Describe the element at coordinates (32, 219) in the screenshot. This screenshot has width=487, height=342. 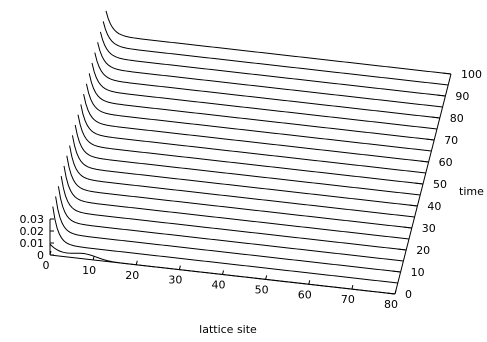
I see `y-tick-label: 0.03` at that location.